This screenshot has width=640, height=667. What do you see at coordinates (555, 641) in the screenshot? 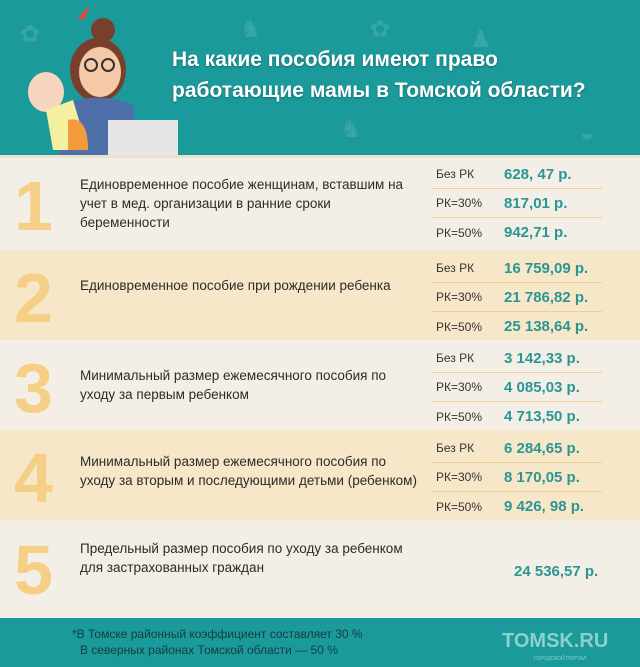
I see `tomsk-ru-logo: TOMSK.RU` at bounding box center [555, 641].